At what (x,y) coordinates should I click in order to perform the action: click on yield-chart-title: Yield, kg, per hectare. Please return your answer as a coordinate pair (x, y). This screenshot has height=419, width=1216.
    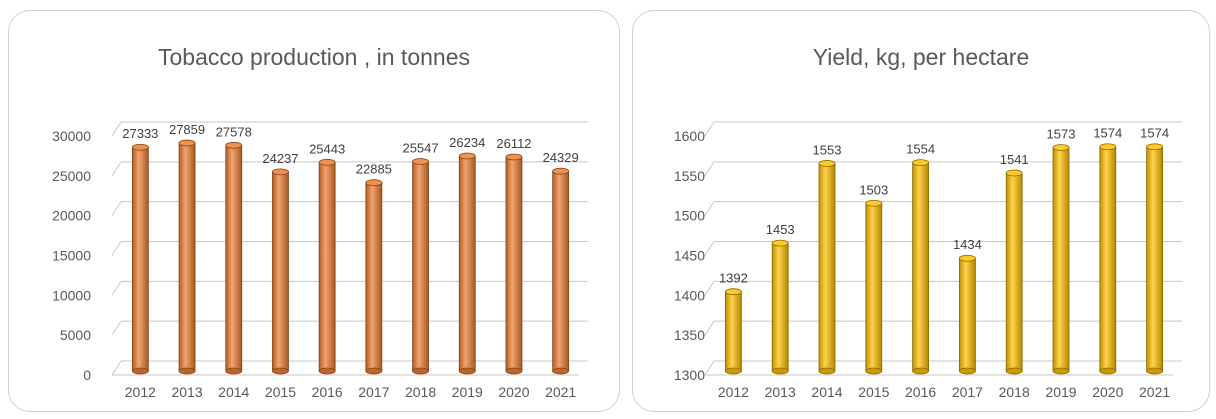
    Looking at the image, I should click on (921, 57).